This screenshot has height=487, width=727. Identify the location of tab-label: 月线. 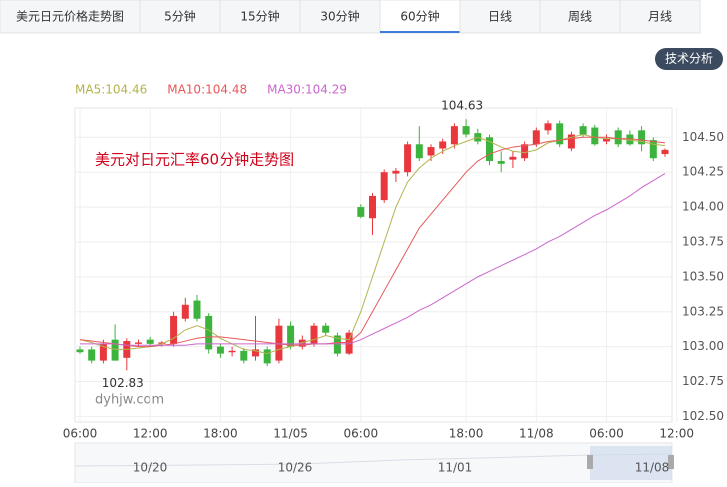
(660, 17).